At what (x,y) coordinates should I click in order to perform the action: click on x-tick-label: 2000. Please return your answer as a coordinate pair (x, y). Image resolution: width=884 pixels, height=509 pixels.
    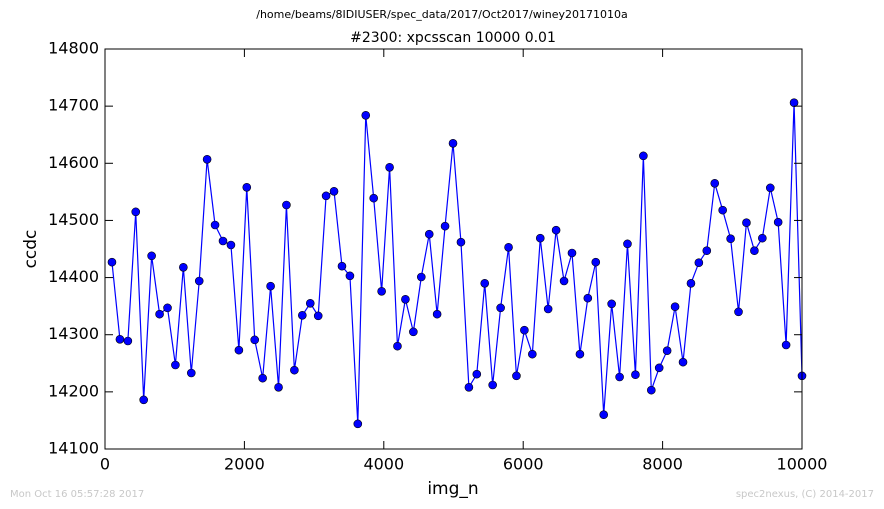
    Looking at the image, I should click on (244, 464).